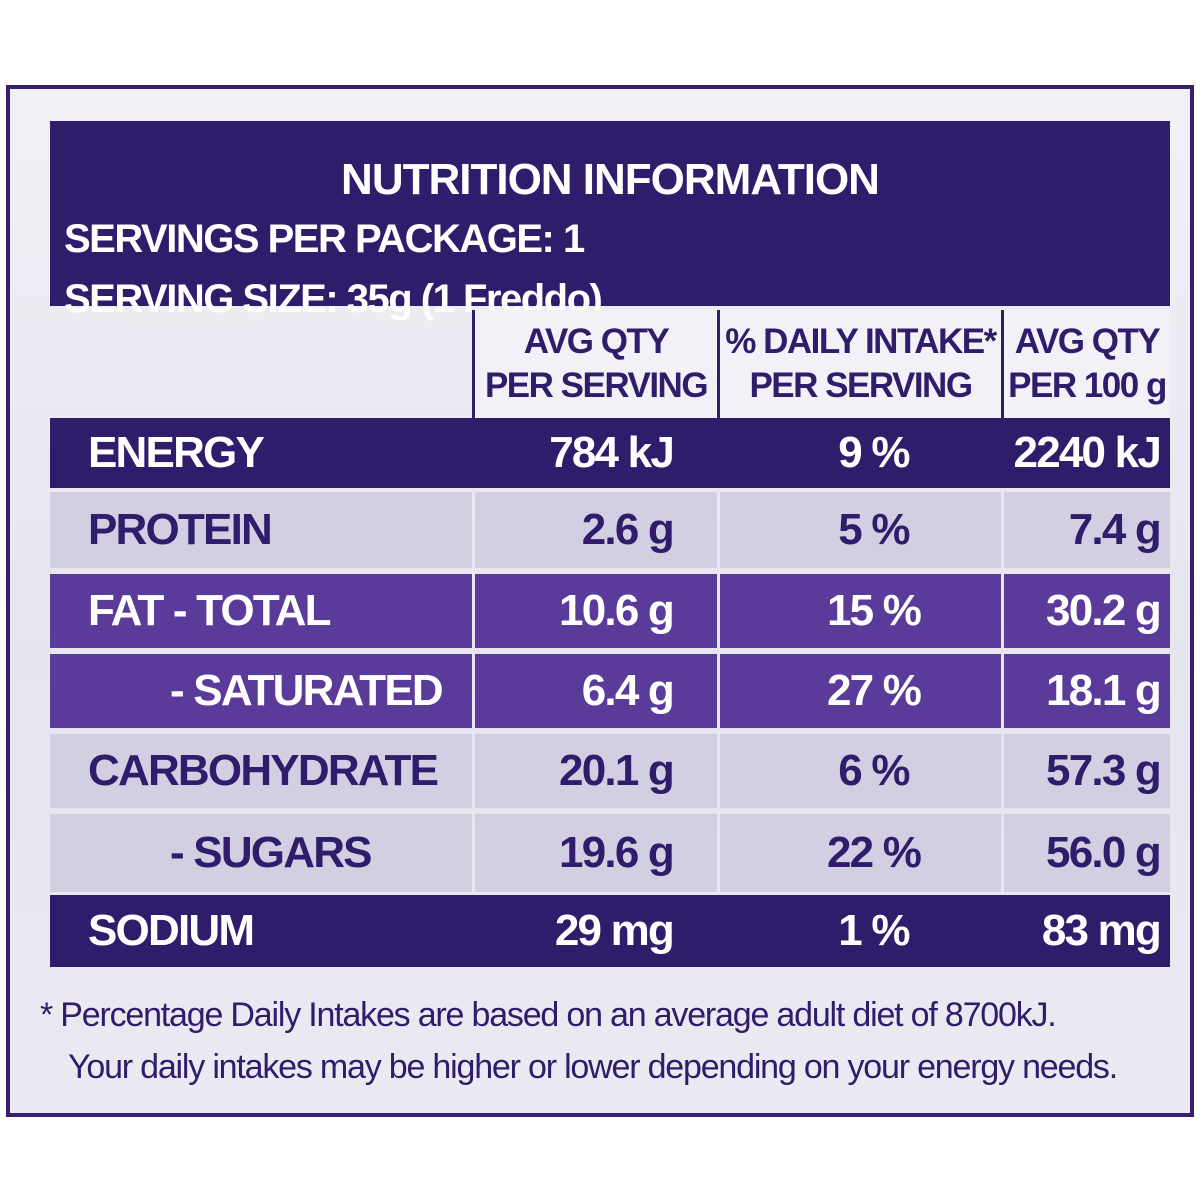 This screenshot has width=1200, height=1200. What do you see at coordinates (1087, 364) in the screenshot?
I see `column-header-per-100g: AVG QTY PER 100 g` at bounding box center [1087, 364].